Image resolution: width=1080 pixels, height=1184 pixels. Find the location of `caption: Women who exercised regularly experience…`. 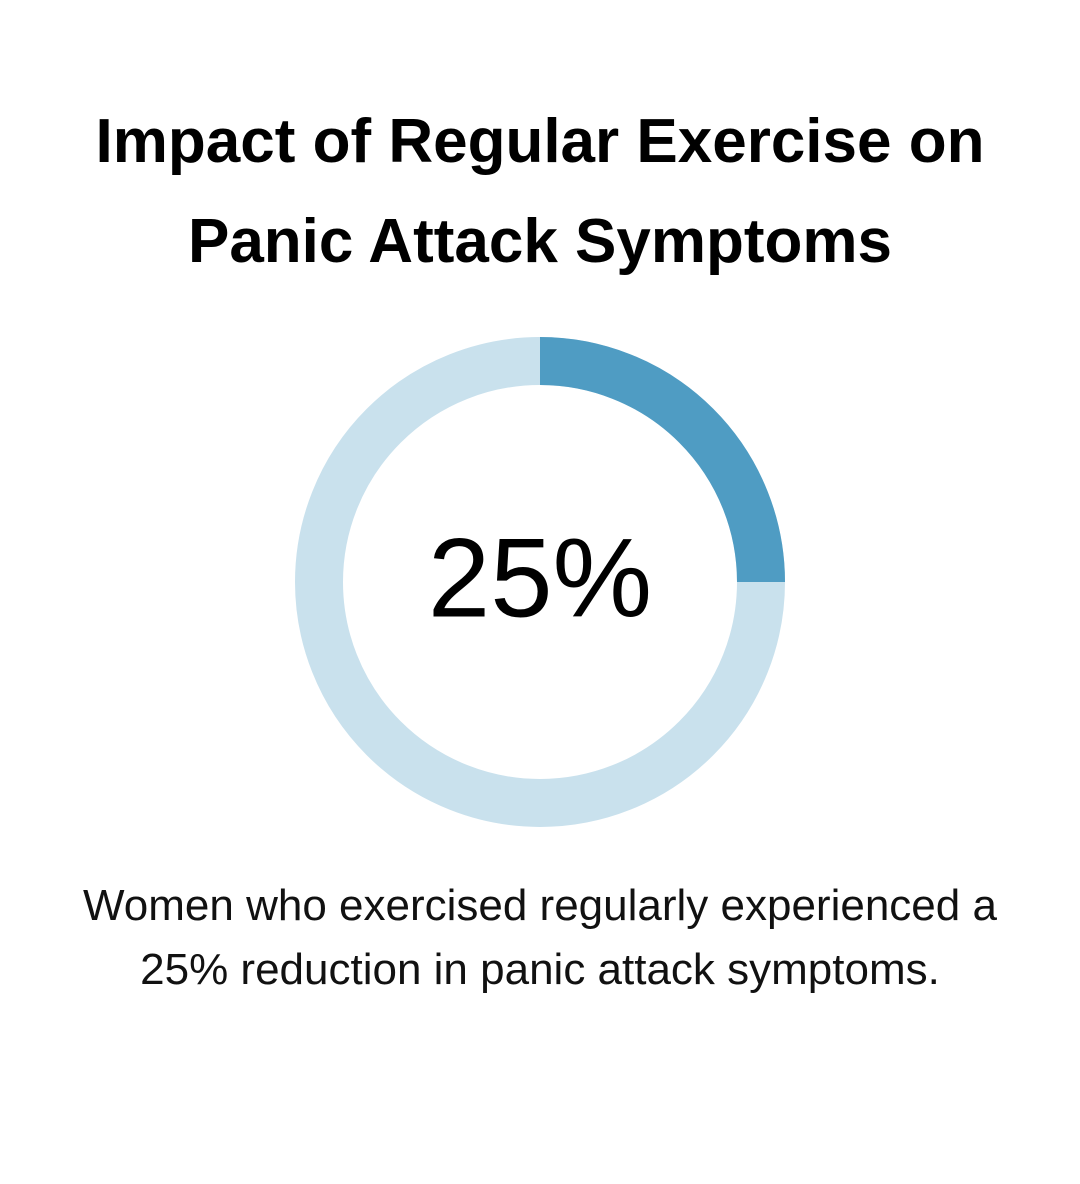

caption: Women who exercised regularly experience… is located at coordinates (540, 937).